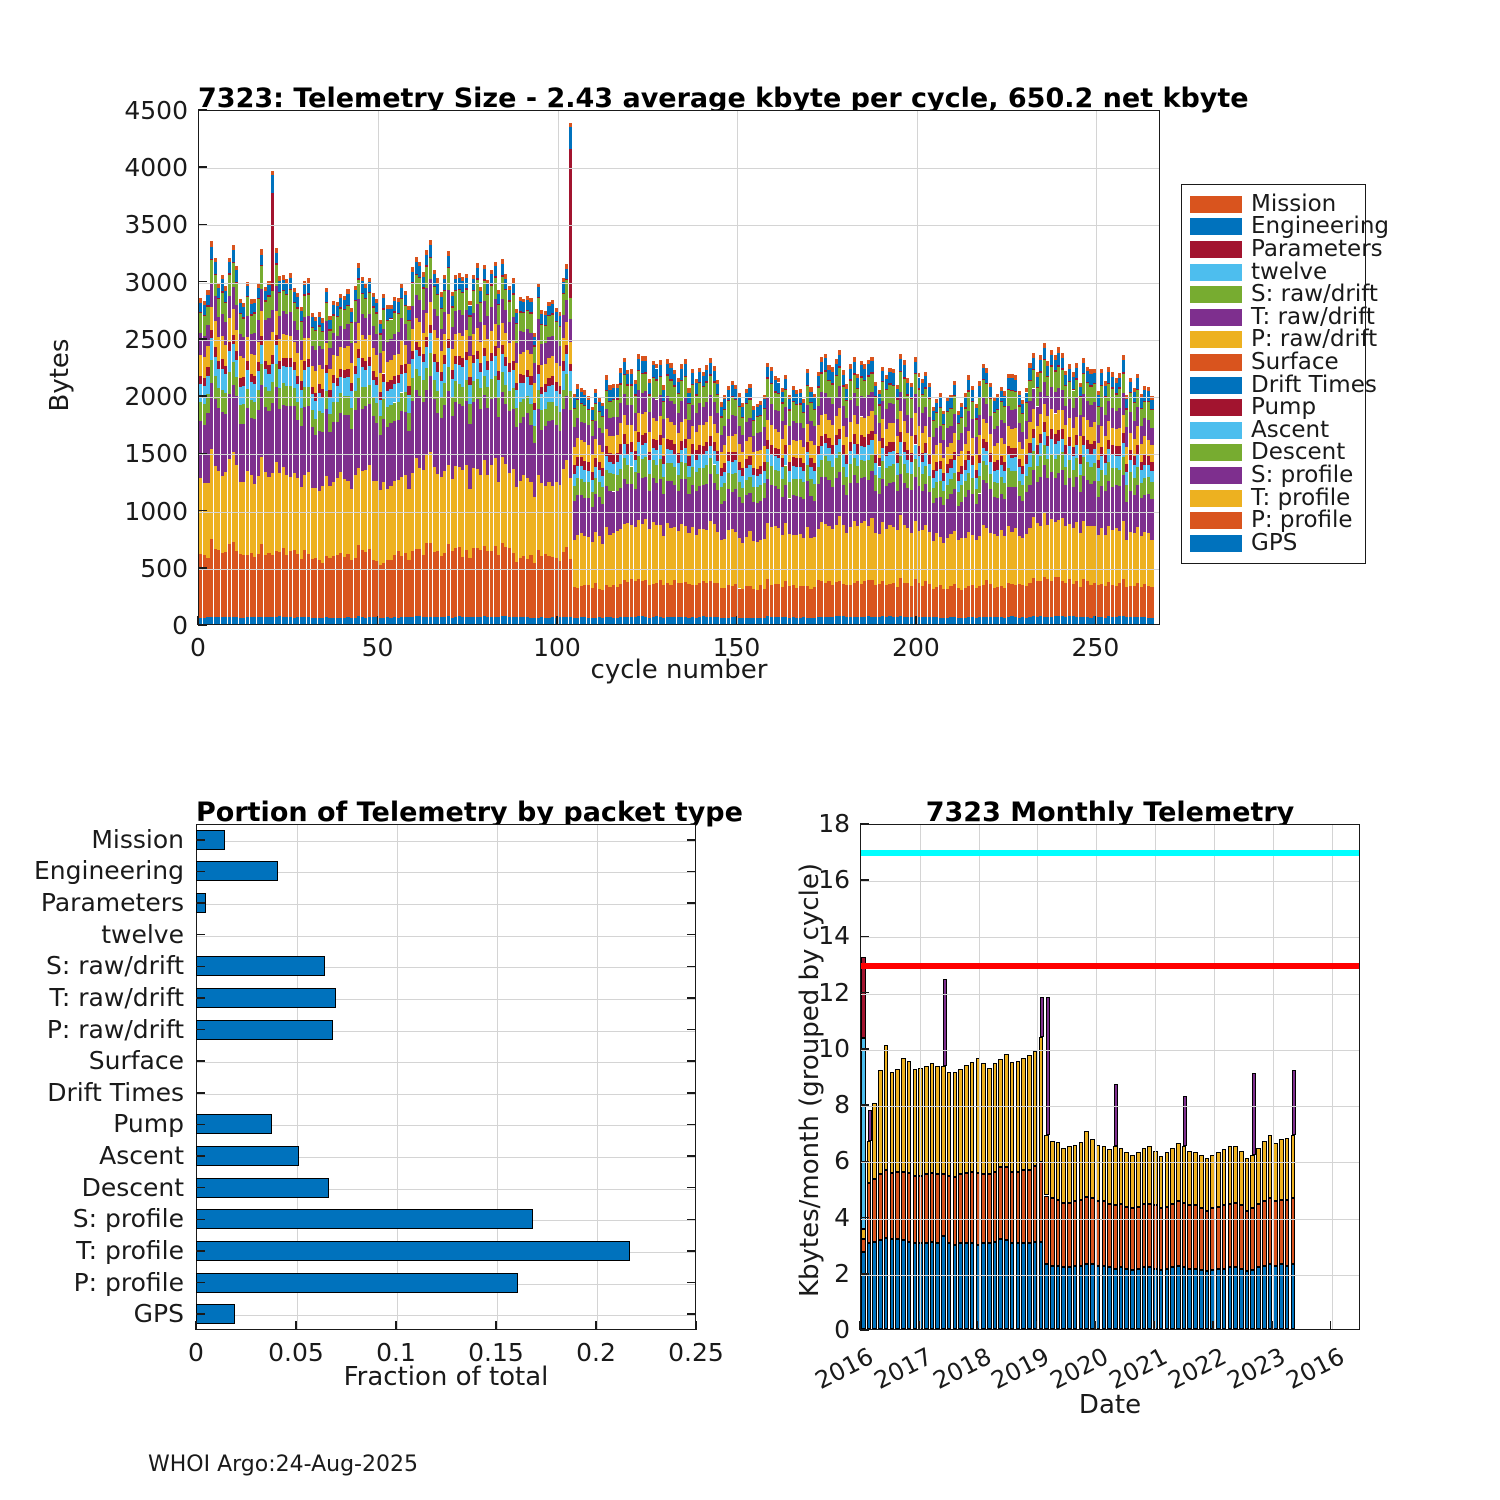 The height and width of the screenshot is (1500, 1500). What do you see at coordinates (357, 1282) in the screenshot?
I see `h-bar` at bounding box center [357, 1282].